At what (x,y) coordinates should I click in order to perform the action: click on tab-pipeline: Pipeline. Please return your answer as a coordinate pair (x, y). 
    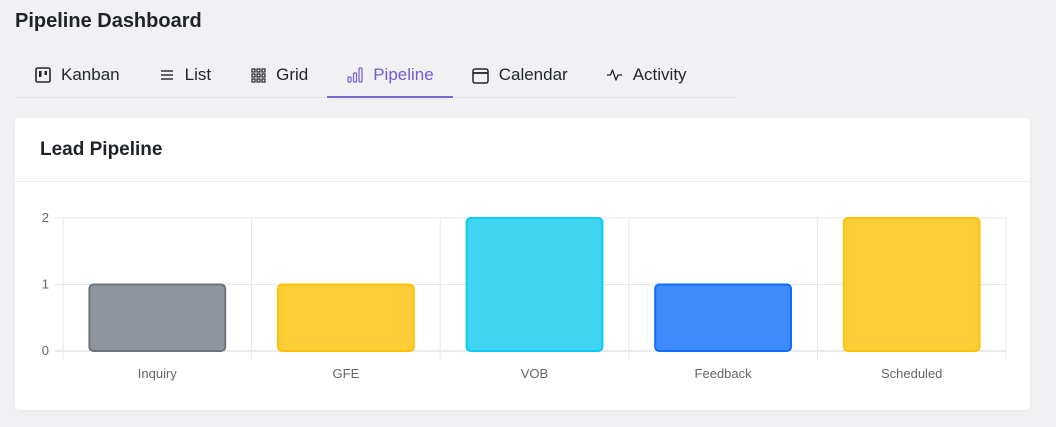
    Looking at the image, I should click on (390, 75).